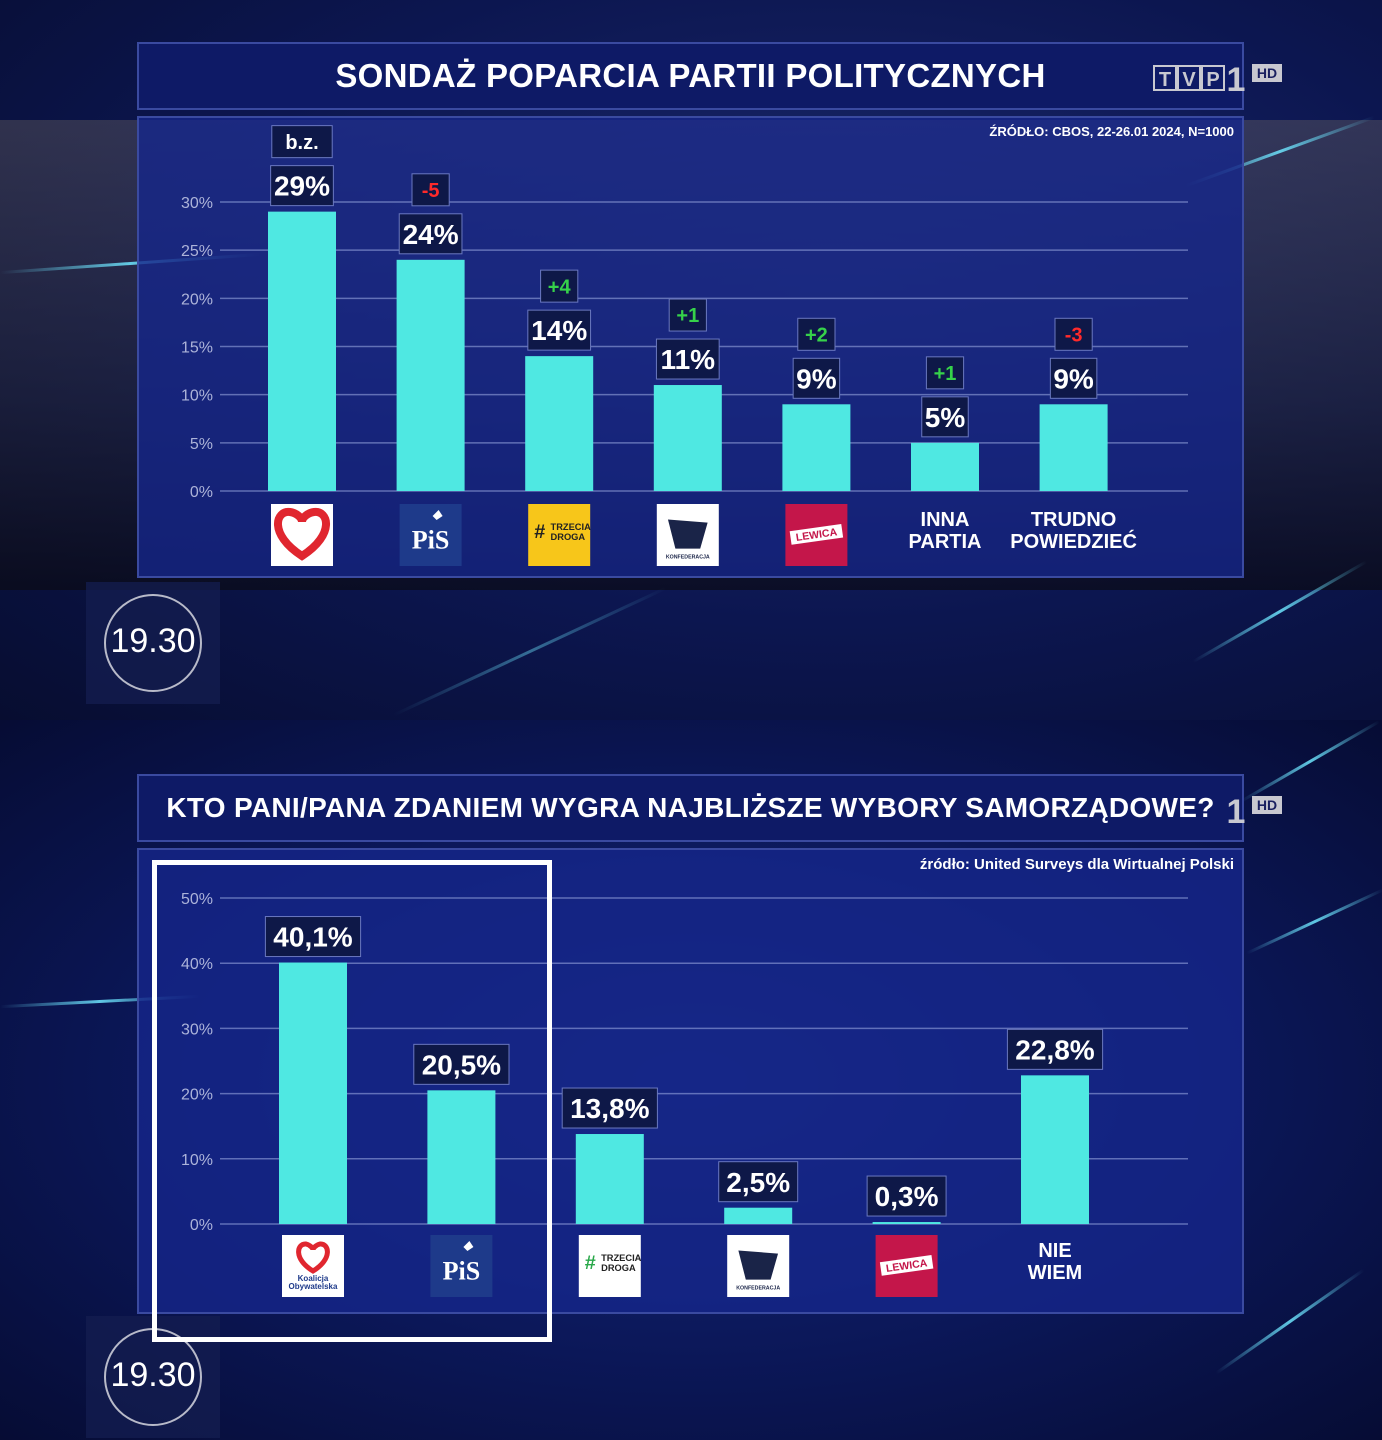  Describe the element at coordinates (560, 287) in the screenshot. I see `change-label: +4` at that location.